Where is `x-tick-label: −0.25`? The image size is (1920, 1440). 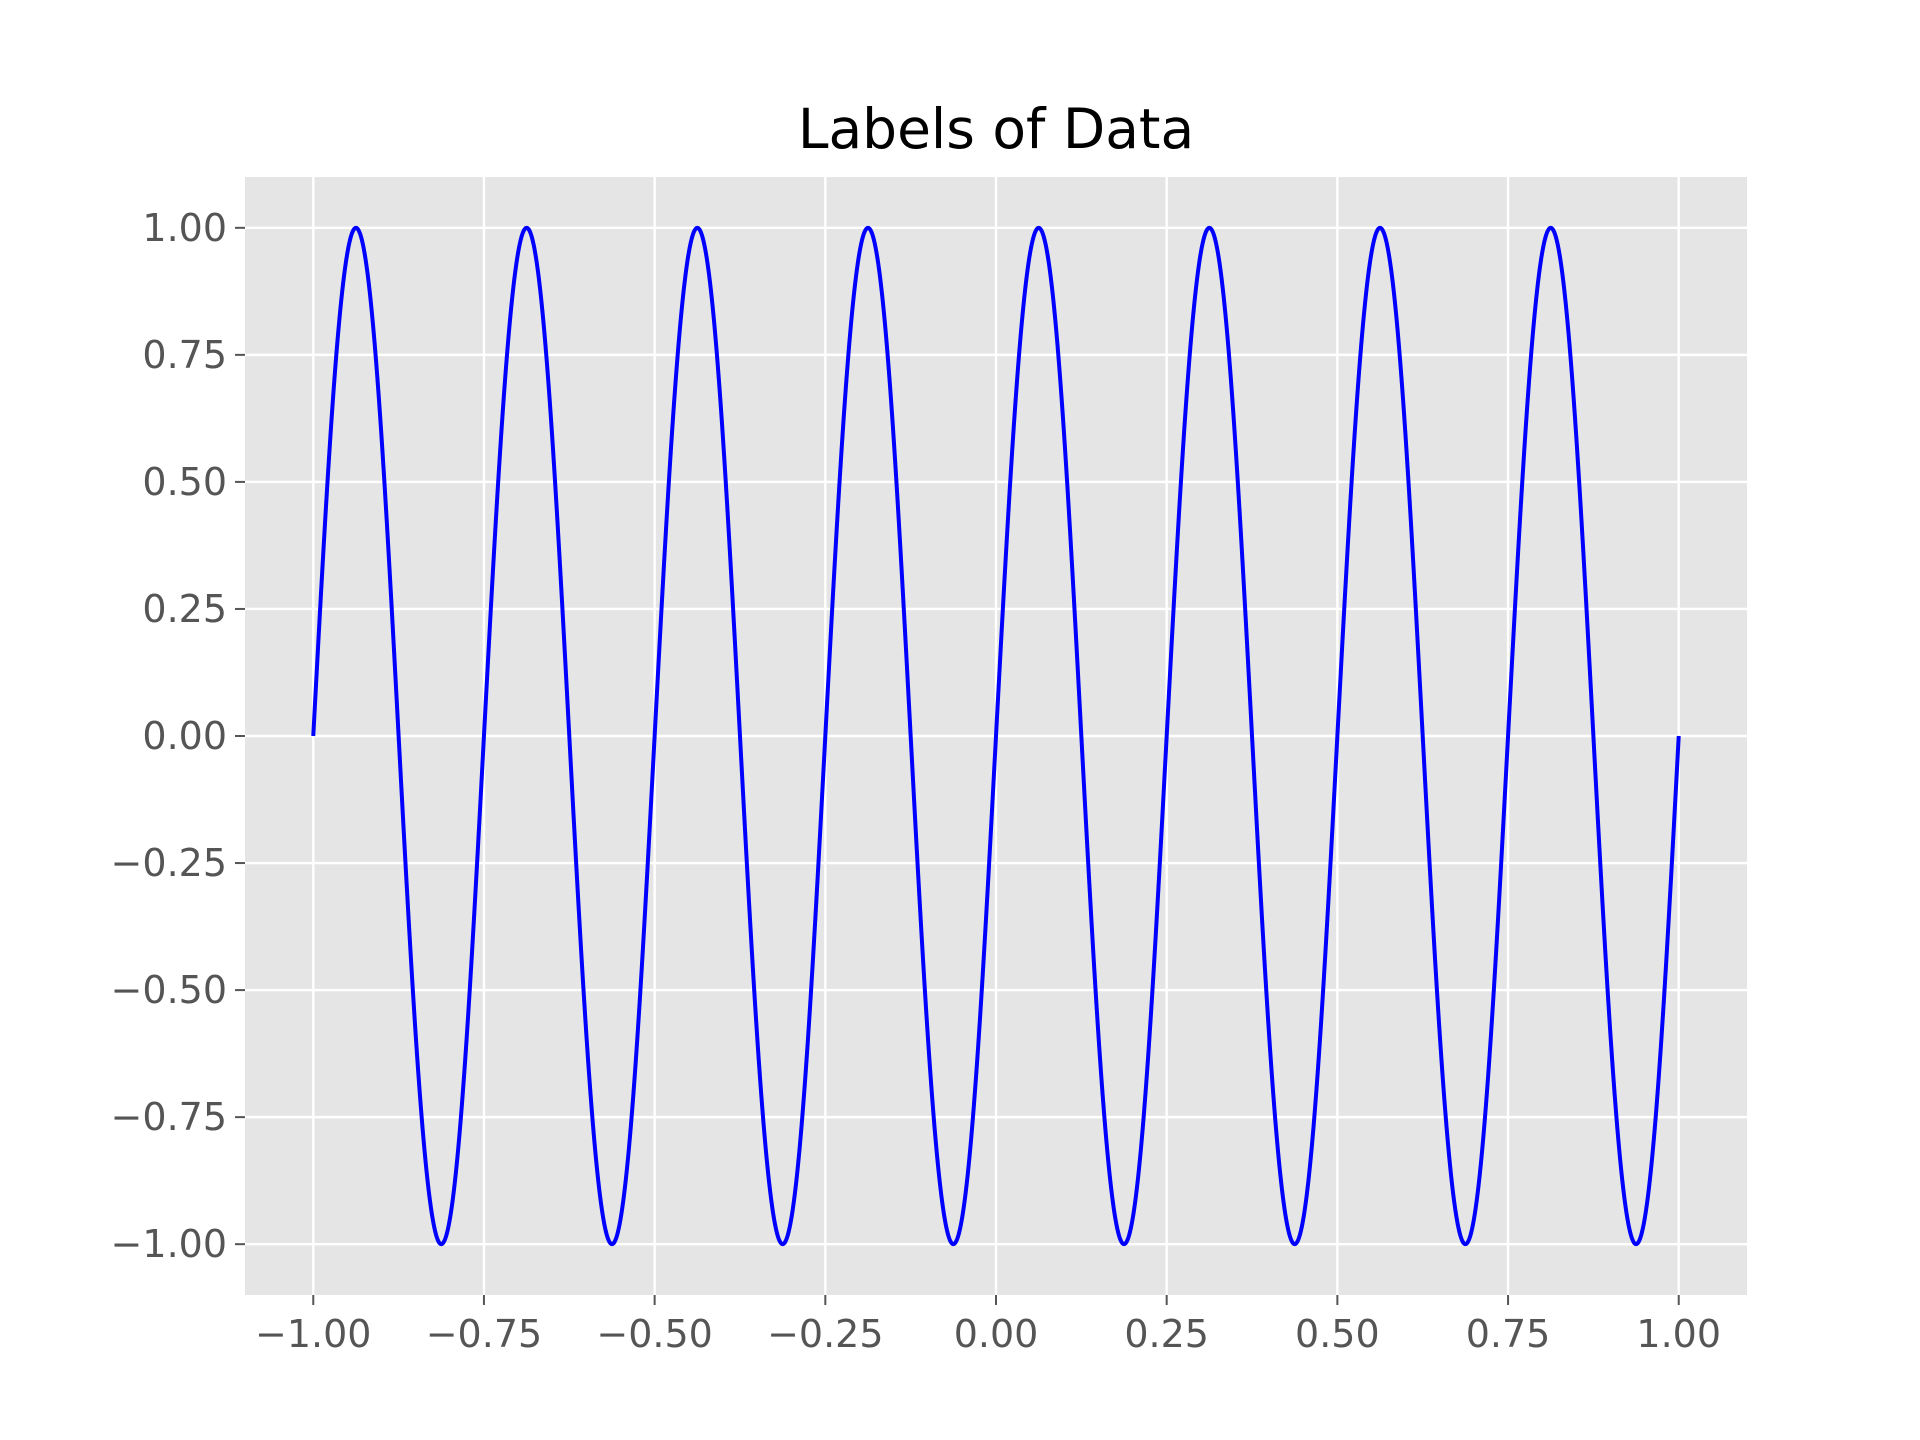
x-tick-label: −0.25 is located at coordinates (825, 1334).